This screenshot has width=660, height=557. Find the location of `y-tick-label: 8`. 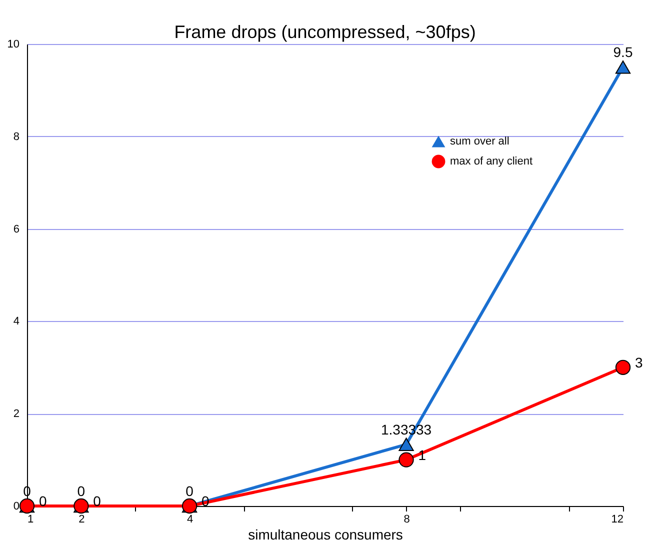

y-tick-label: 8 is located at coordinates (16, 136).